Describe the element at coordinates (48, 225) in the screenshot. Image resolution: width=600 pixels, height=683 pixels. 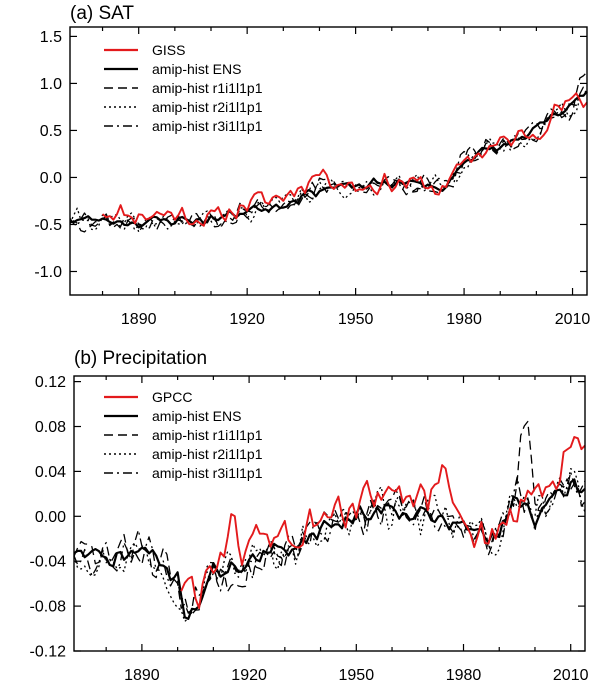
I see `y-tick-label: -0.5` at that location.